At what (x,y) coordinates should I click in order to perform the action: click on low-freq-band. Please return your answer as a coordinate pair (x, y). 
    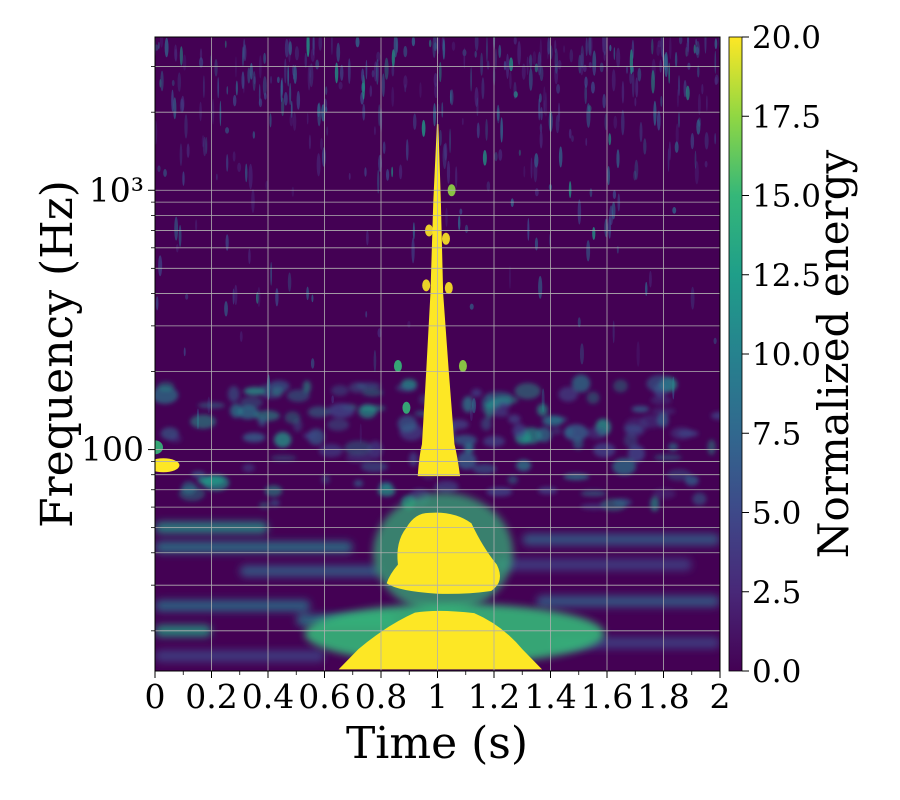
    Looking at the image, I should click on (628, 601).